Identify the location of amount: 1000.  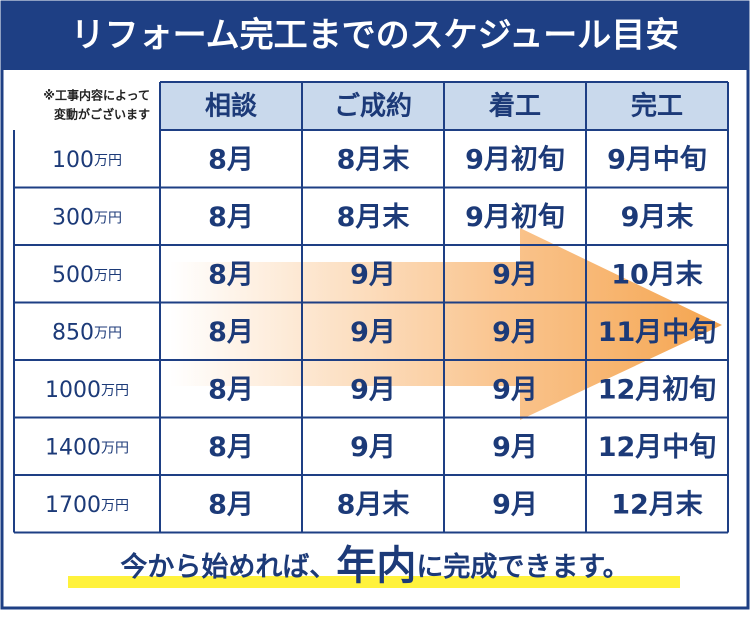
(73, 390).